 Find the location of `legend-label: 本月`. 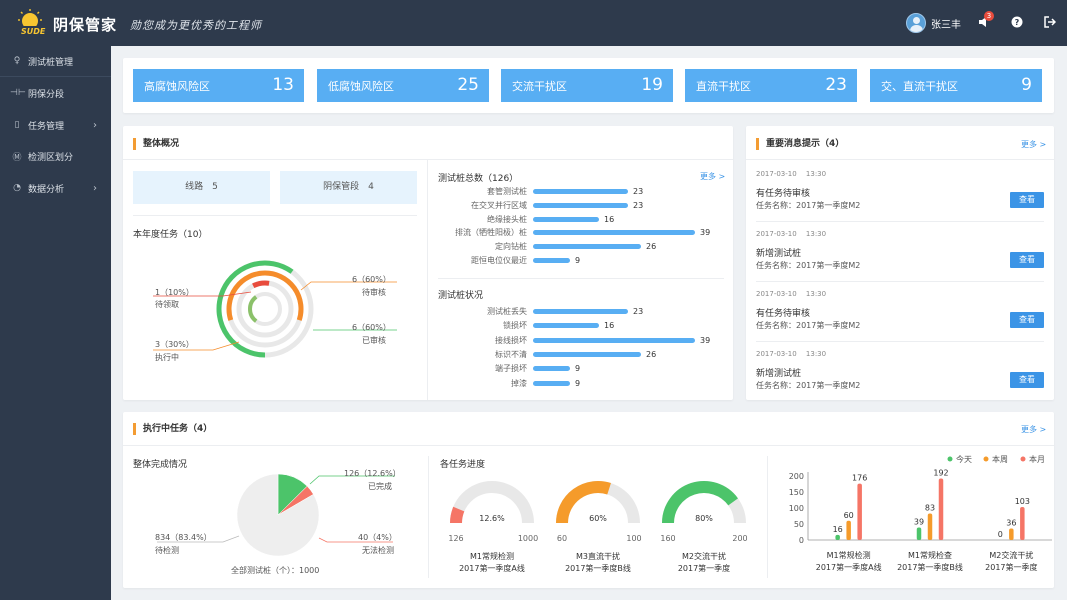

legend-label: 本月 is located at coordinates (1037, 459).